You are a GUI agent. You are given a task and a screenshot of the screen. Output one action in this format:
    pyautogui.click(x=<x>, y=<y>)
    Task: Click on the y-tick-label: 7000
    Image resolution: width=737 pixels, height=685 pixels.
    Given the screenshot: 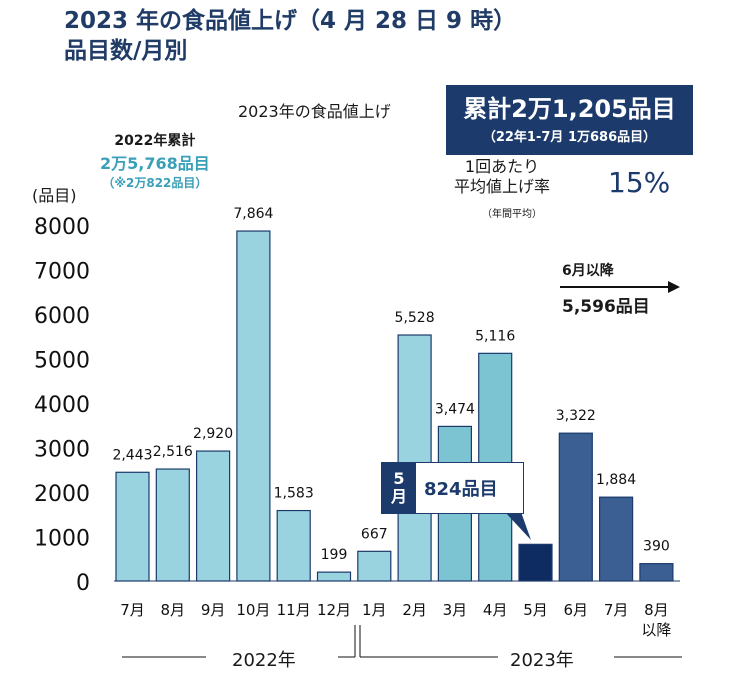 What is the action you would take?
    pyautogui.click(x=62, y=272)
    